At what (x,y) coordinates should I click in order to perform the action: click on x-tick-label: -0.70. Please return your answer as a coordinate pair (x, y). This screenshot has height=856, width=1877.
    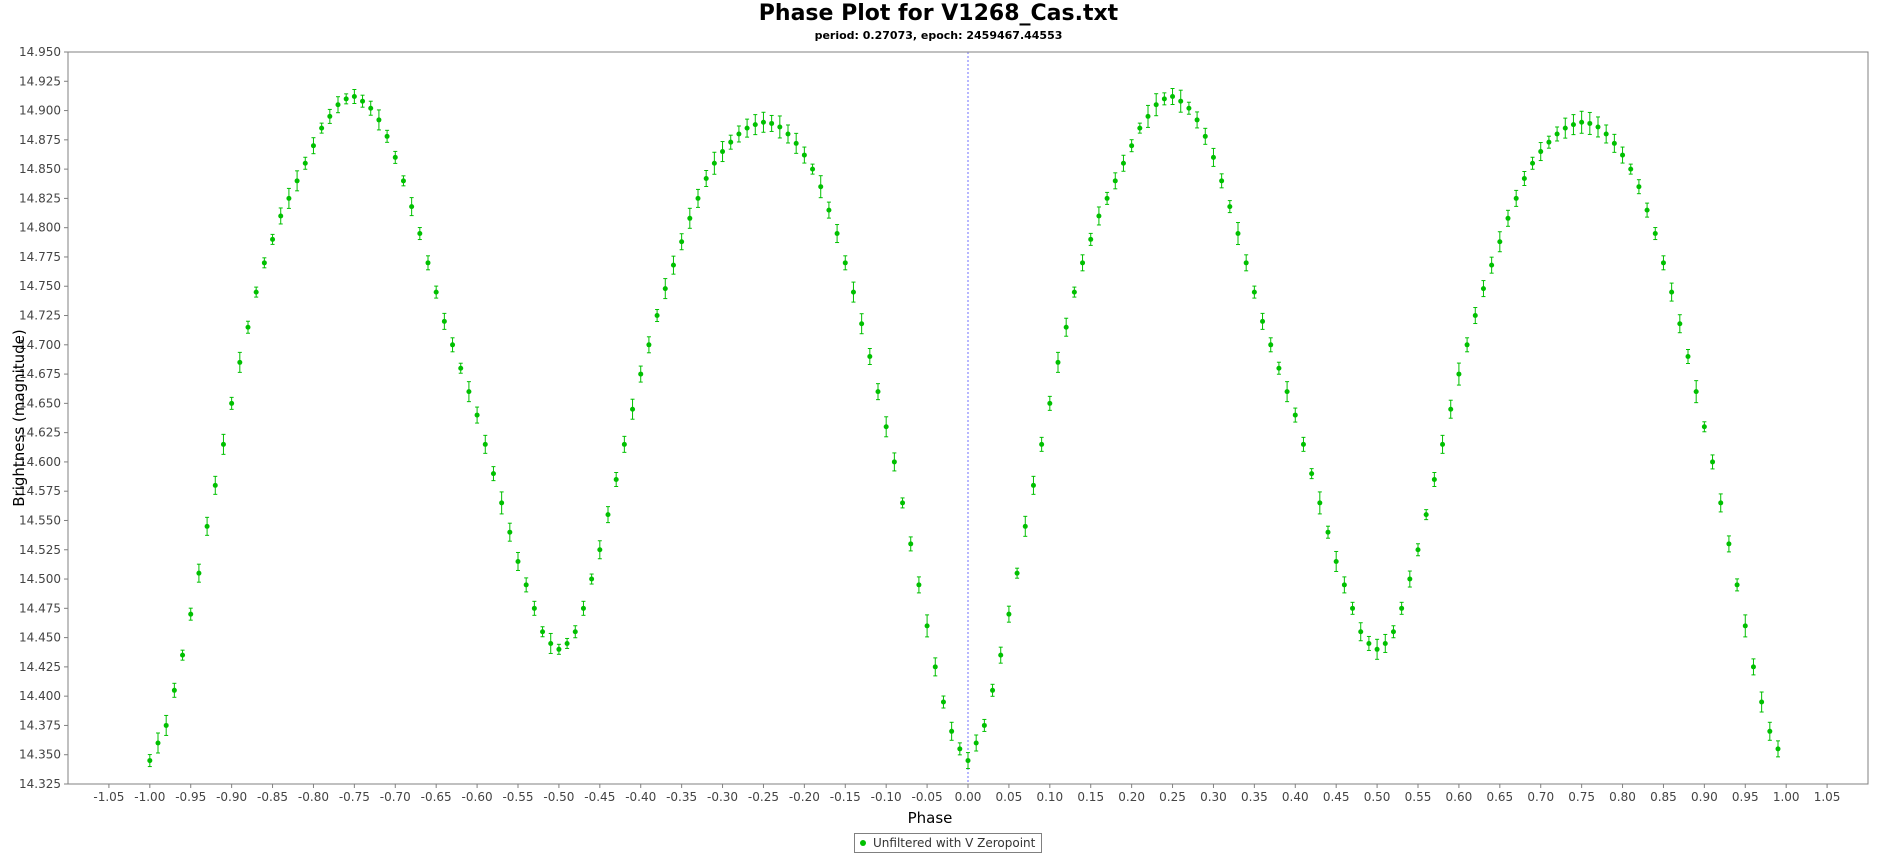
    Looking at the image, I should click on (395, 797).